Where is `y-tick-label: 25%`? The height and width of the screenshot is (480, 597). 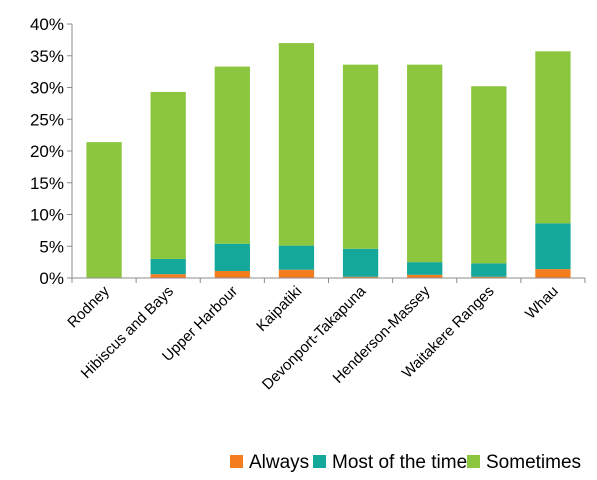
y-tick-label: 25% is located at coordinates (47, 119).